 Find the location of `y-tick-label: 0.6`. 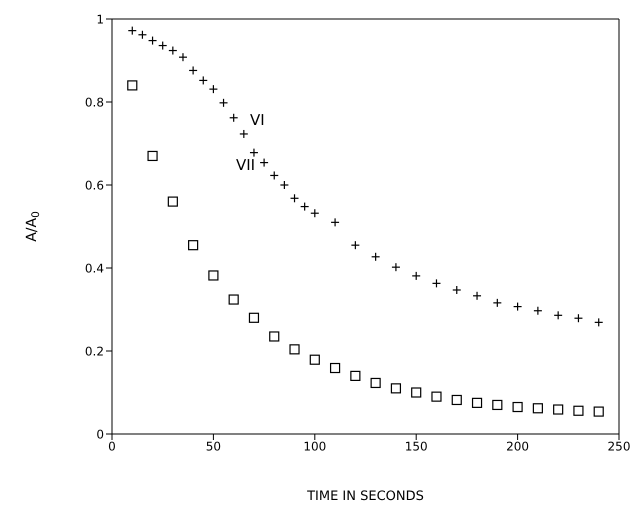

y-tick-label: 0.6 is located at coordinates (94, 185).